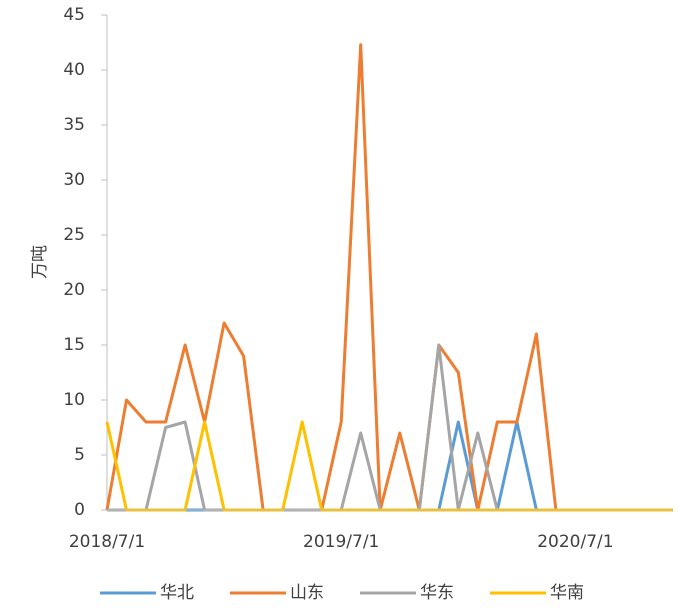 The width and height of the screenshot is (678, 612). What do you see at coordinates (74, 400) in the screenshot?
I see `y-tick-label: 10` at bounding box center [74, 400].